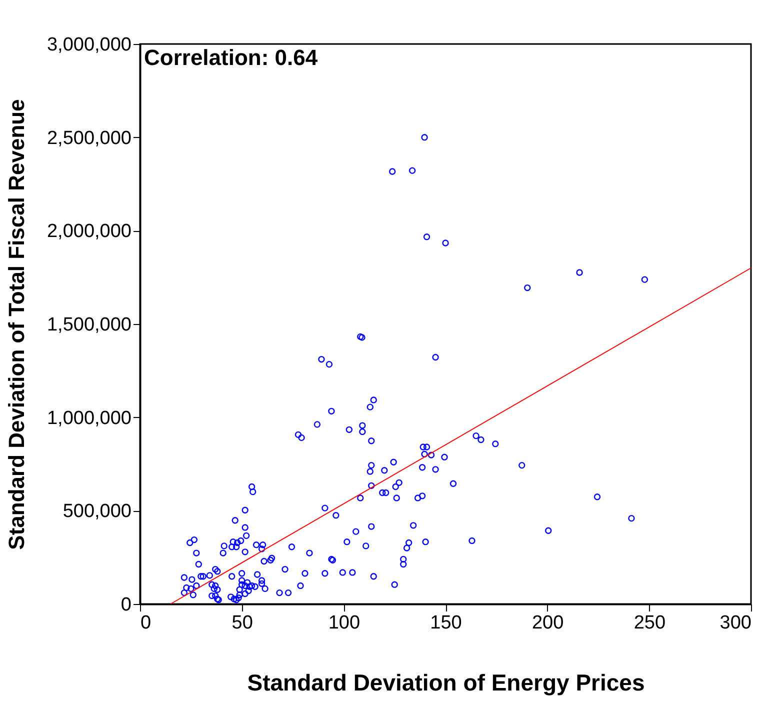 Image resolution: width=774 pixels, height=702 pixels. What do you see at coordinates (650, 623) in the screenshot?
I see `x-tick-label: 250` at bounding box center [650, 623].